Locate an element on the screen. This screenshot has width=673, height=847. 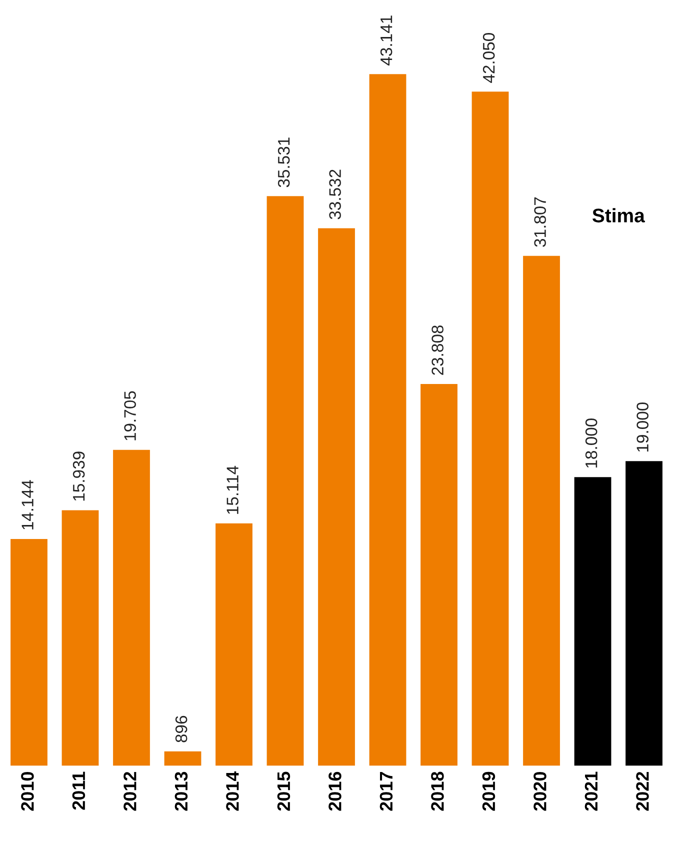
data-label: 35.531 is located at coordinates (284, 163).